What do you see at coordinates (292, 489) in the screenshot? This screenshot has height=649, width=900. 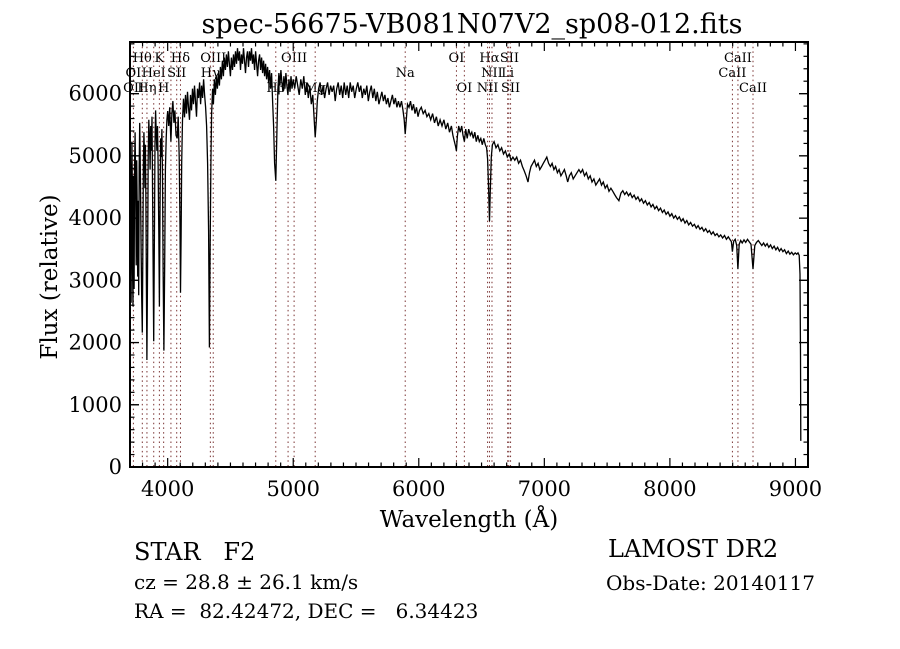 I see `x-tick-label: 5000` at bounding box center [292, 489].